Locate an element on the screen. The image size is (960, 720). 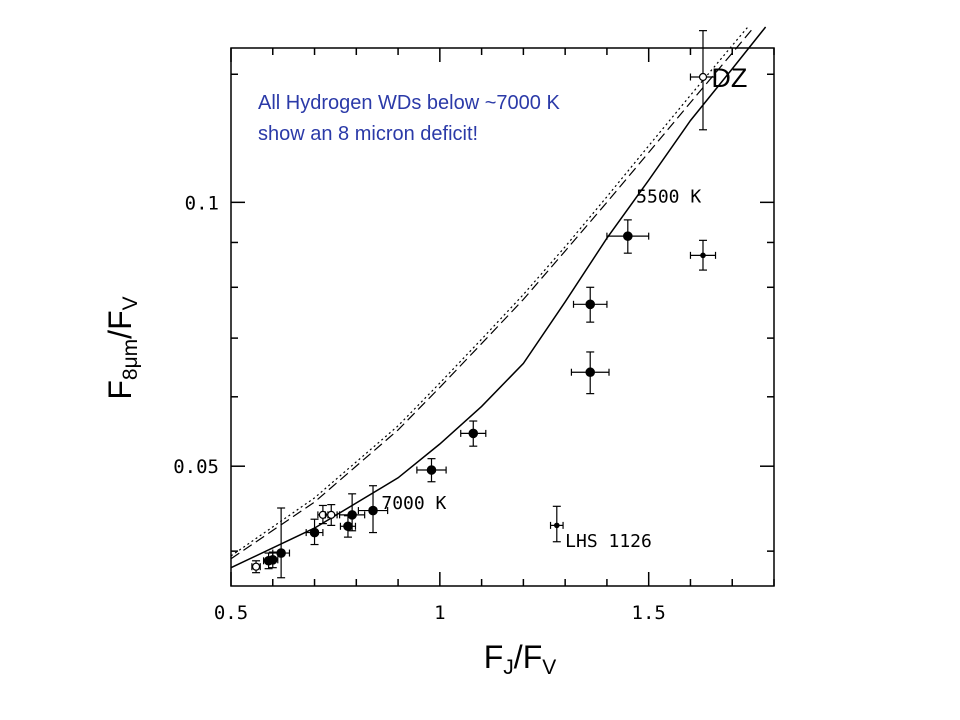
annotation-5500-k: 5500 K is located at coordinates (668, 197).